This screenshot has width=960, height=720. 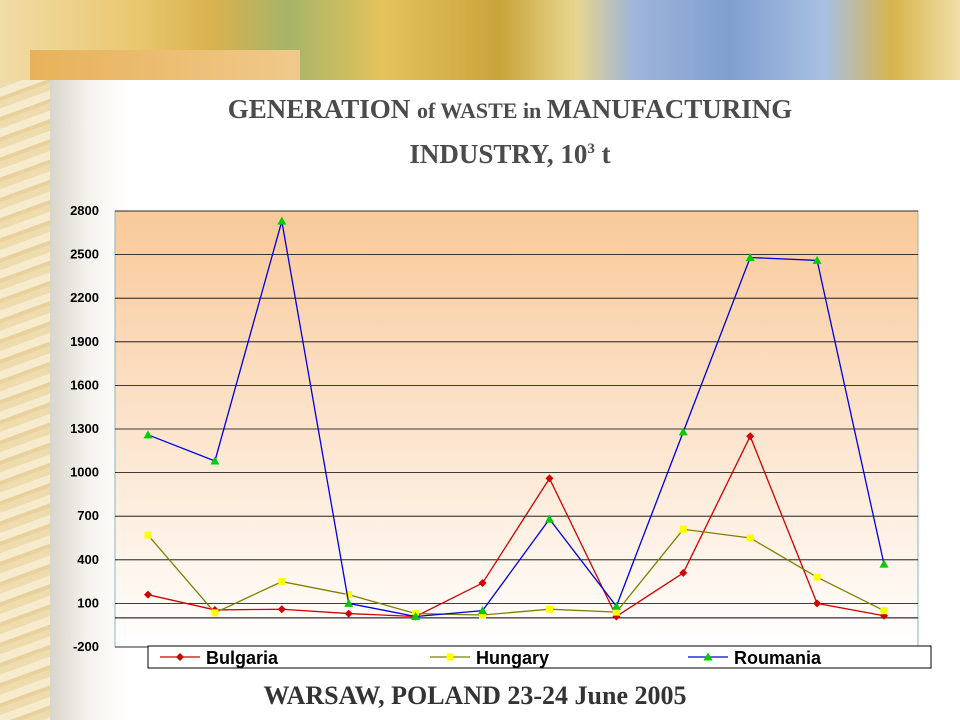 I want to click on y-tick-label: -200, so click(x=86, y=646).